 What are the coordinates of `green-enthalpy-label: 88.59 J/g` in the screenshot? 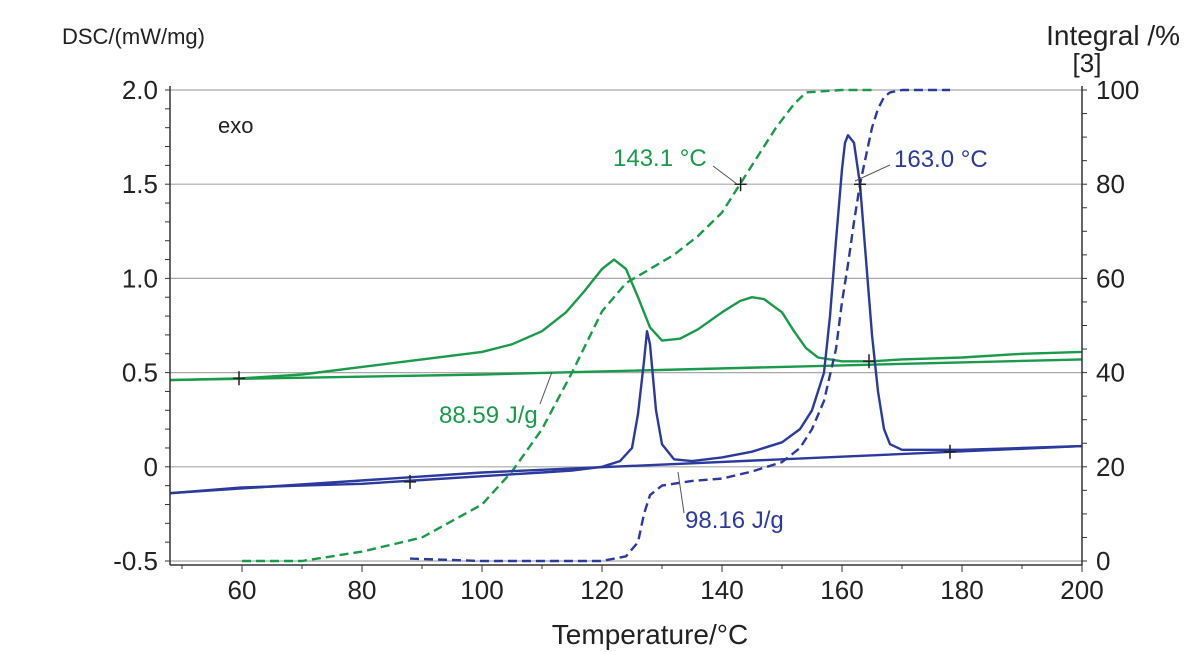 It's located at (488, 415).